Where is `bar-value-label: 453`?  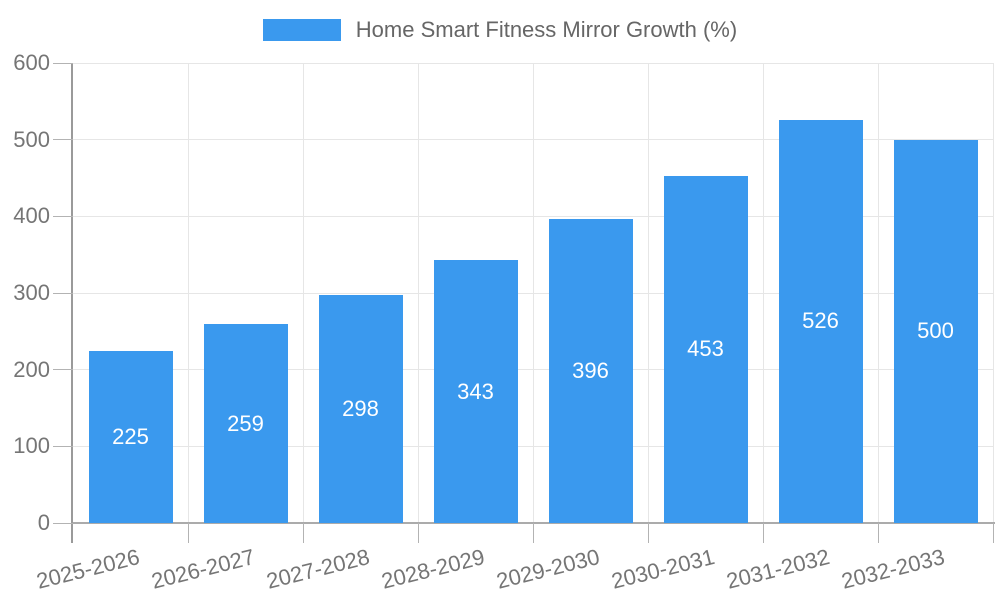
bar-value-label: 453 is located at coordinates (705, 349).